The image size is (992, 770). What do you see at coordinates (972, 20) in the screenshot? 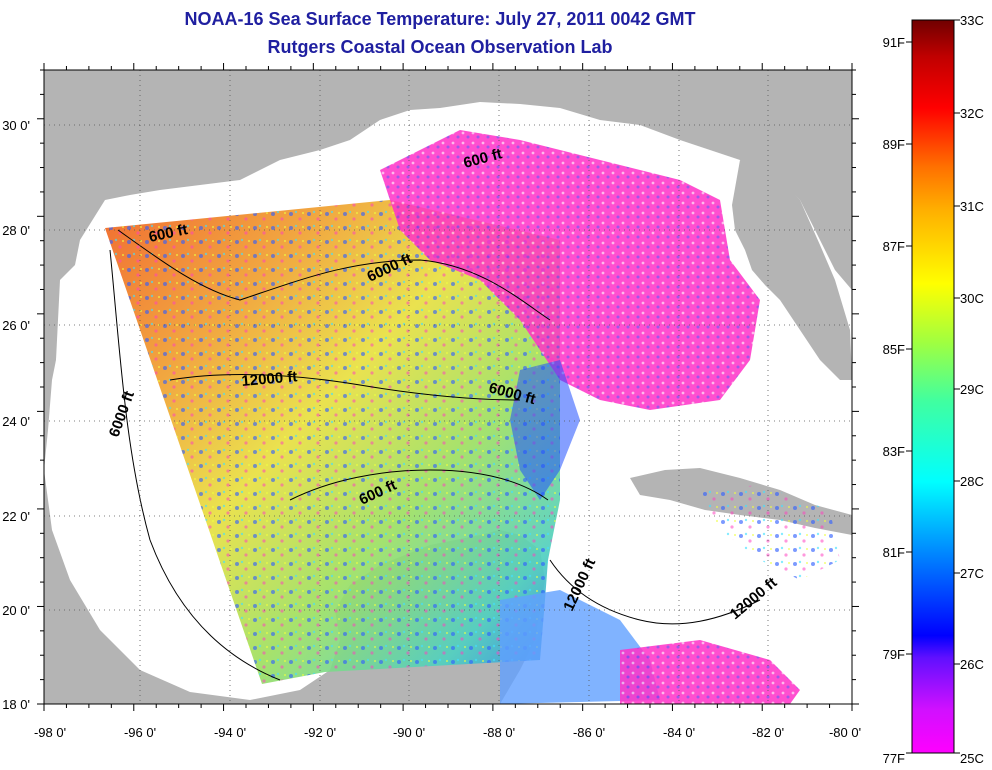
I see `colorbar-c-label: 33C` at bounding box center [972, 20].